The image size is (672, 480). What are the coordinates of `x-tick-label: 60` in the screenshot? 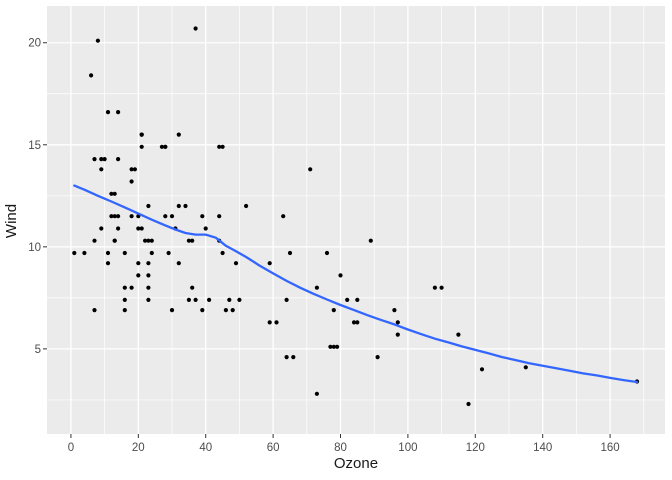 It's located at (273, 448).